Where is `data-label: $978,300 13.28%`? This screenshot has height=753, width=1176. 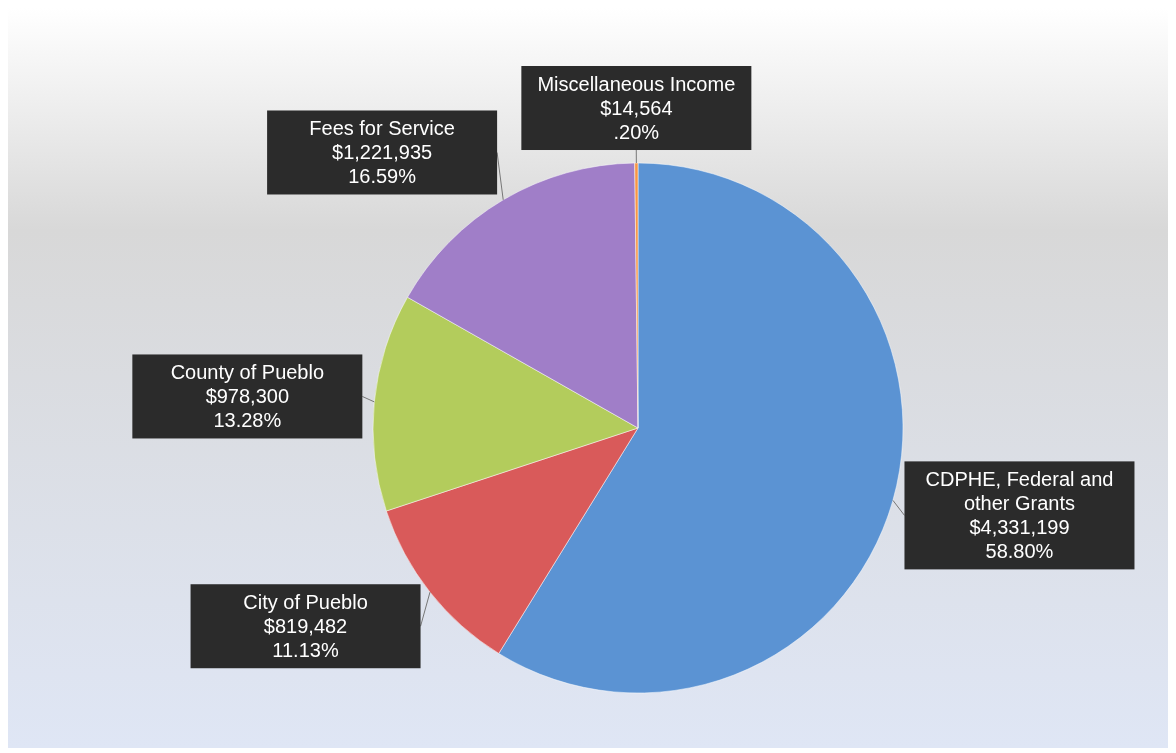 data-label: $978,300 13.28% is located at coordinates (247, 408).